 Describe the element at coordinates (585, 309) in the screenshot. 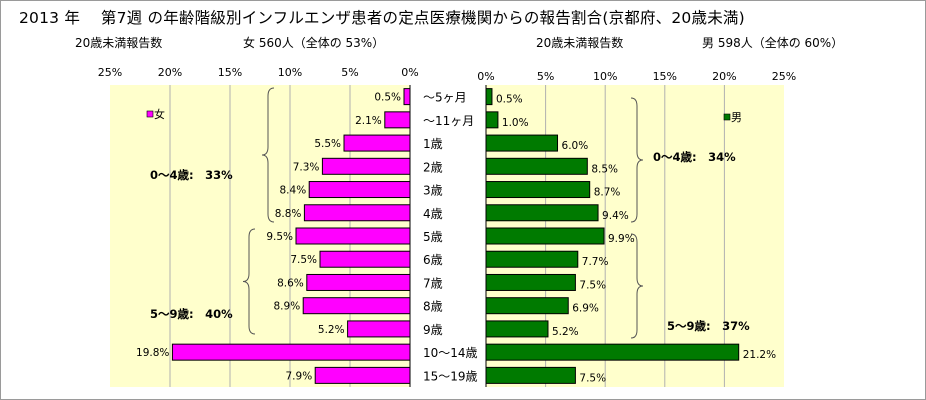

I see `male-value-label: 6.9%` at that location.